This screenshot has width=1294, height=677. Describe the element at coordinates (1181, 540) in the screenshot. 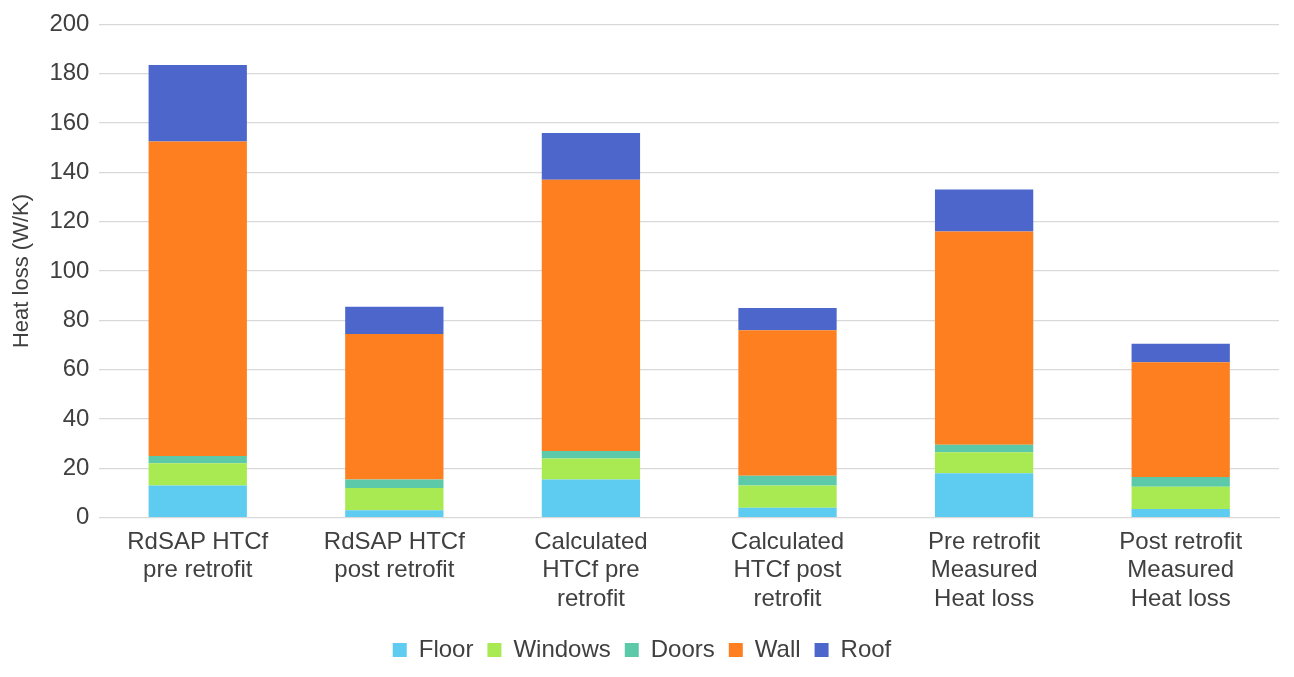

I see `category-label: Post retrofit` at that location.